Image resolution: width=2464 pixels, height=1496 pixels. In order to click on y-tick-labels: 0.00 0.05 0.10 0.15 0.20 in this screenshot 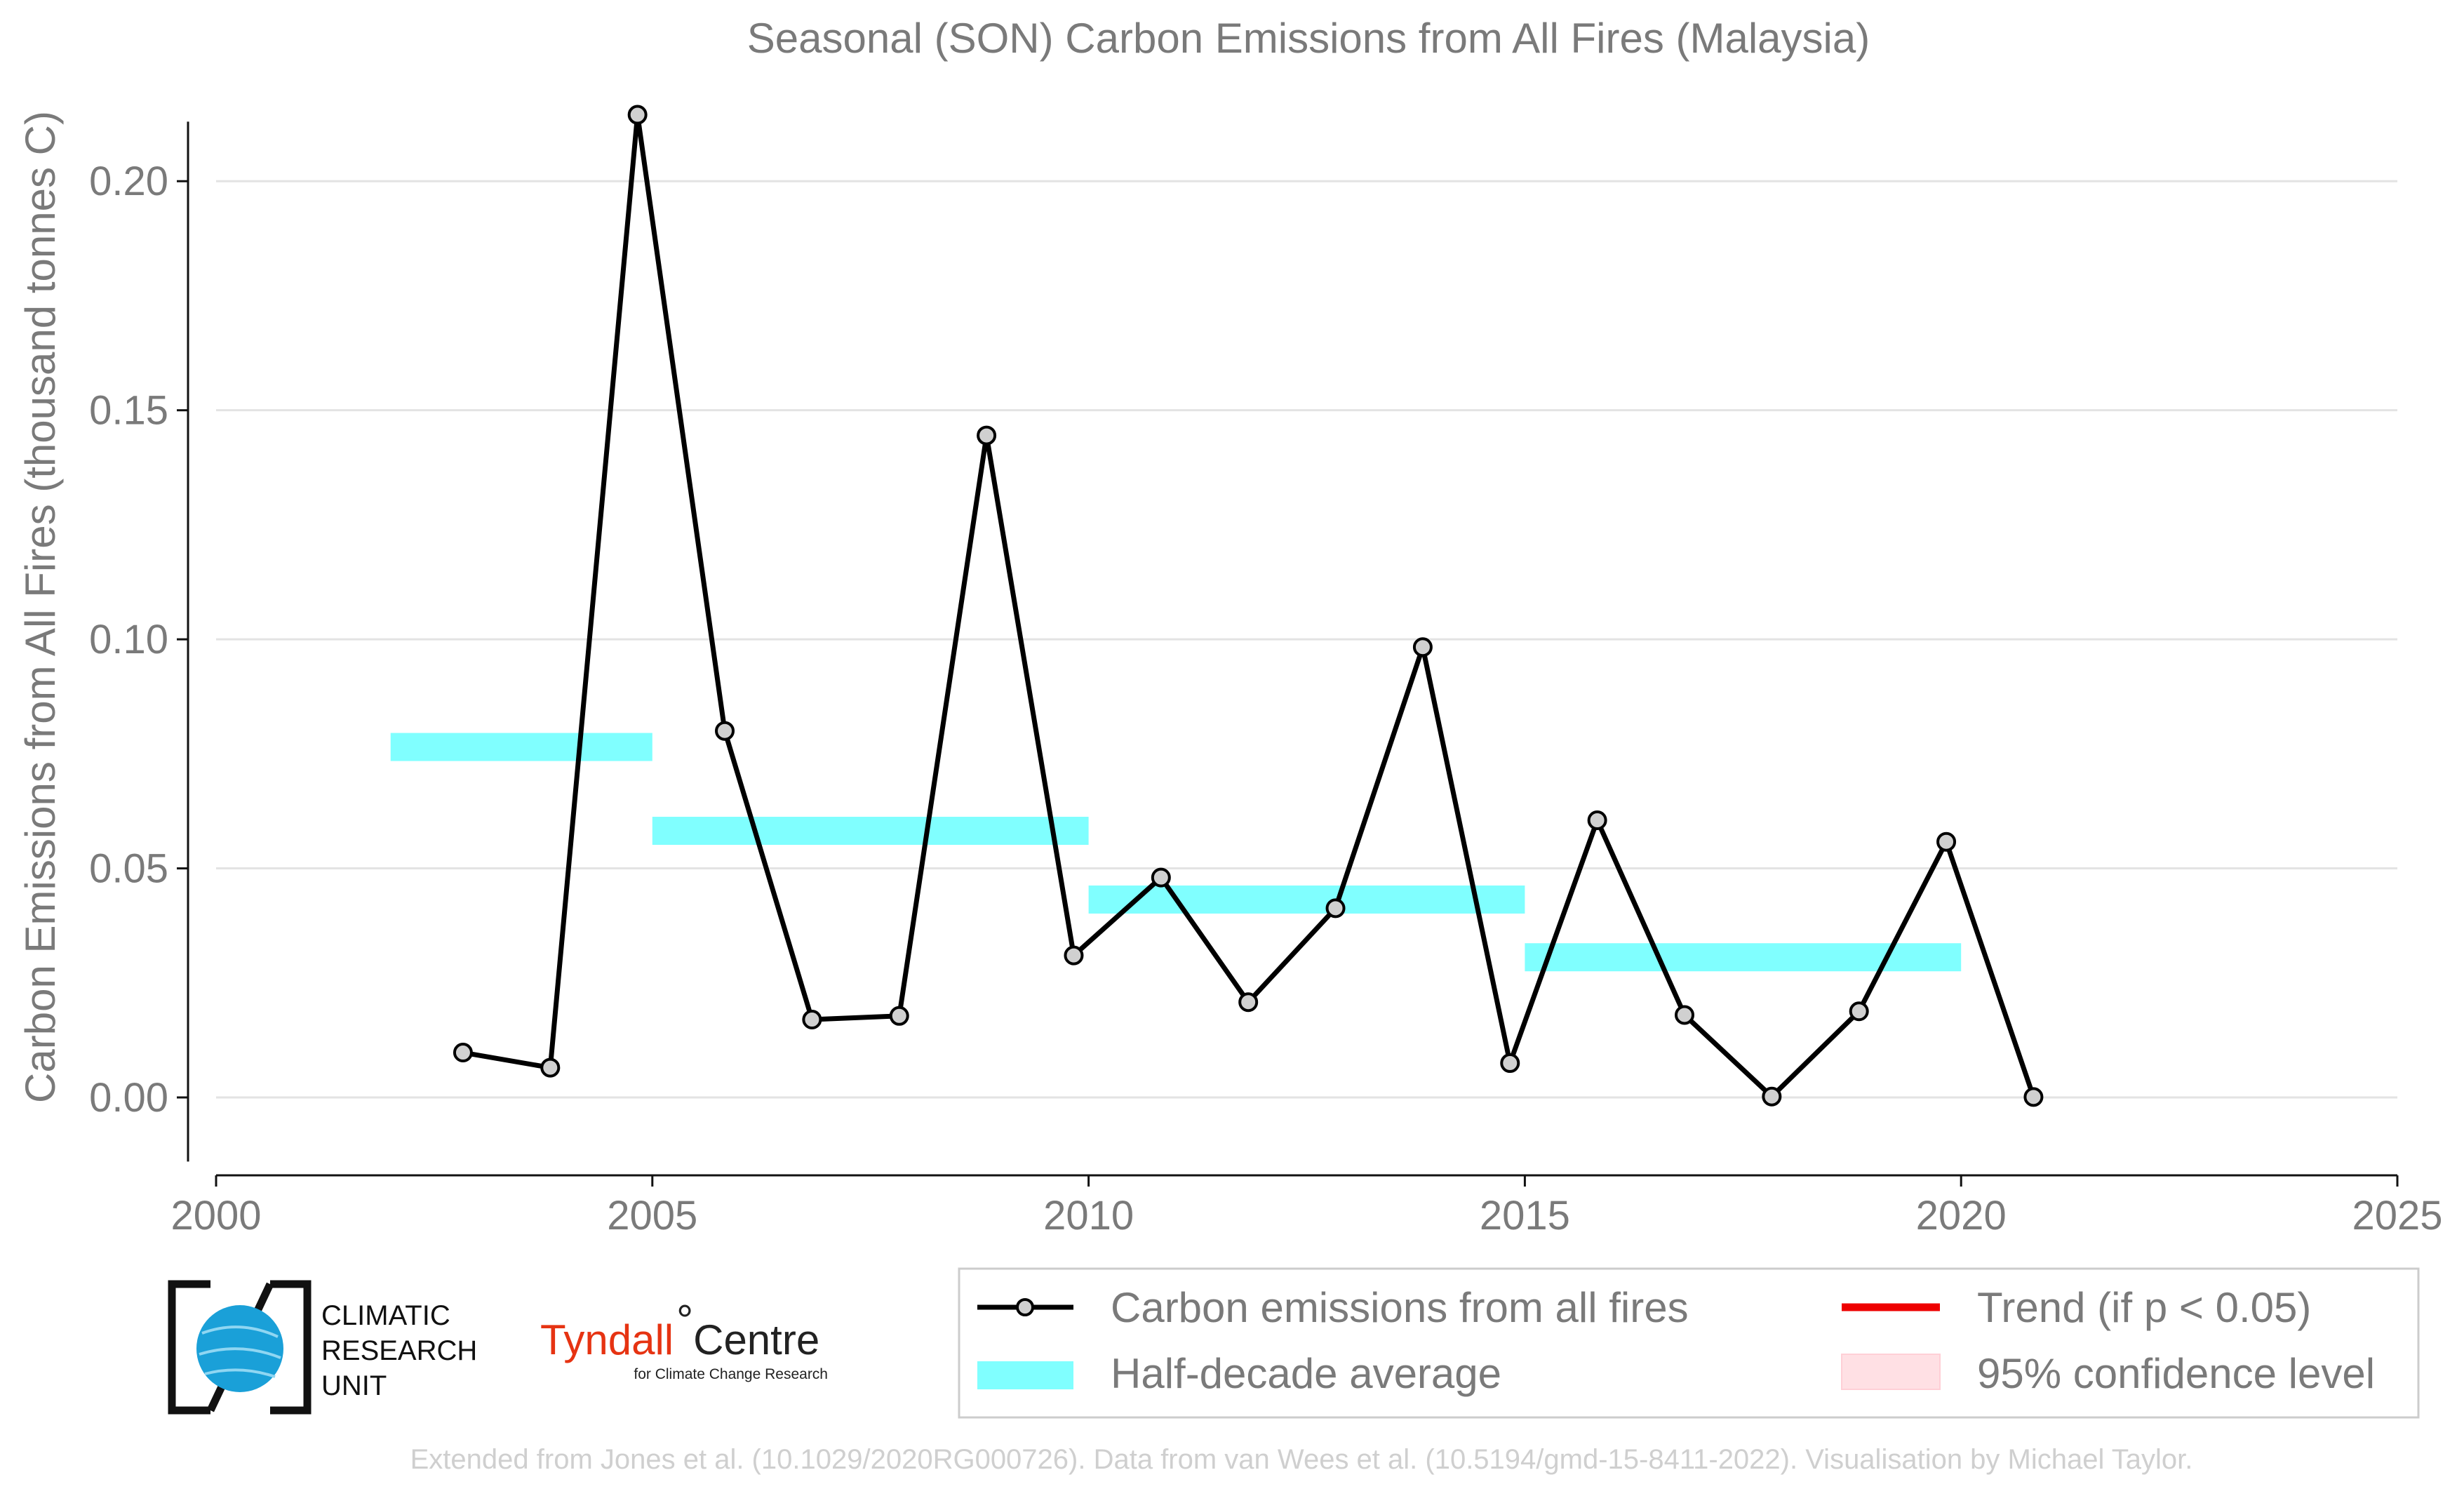, I will do `click(128, 640)`.